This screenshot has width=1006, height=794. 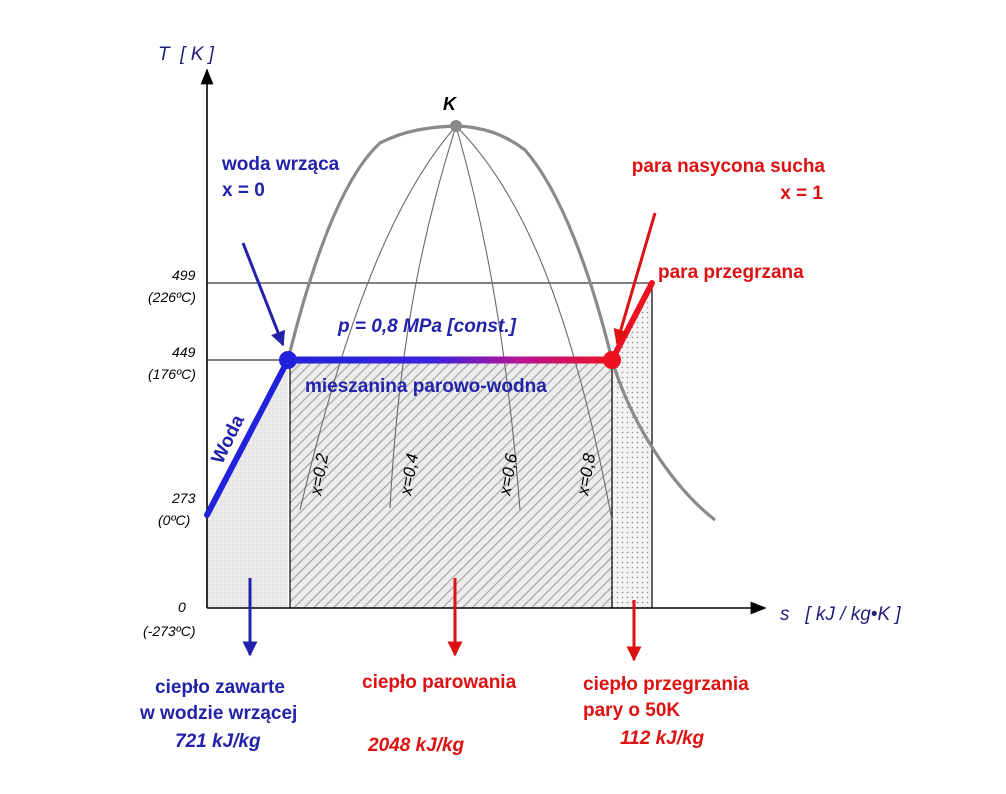 What do you see at coordinates (172, 297) in the screenshot?
I see `tick-499-celsius: (226ºC)` at bounding box center [172, 297].